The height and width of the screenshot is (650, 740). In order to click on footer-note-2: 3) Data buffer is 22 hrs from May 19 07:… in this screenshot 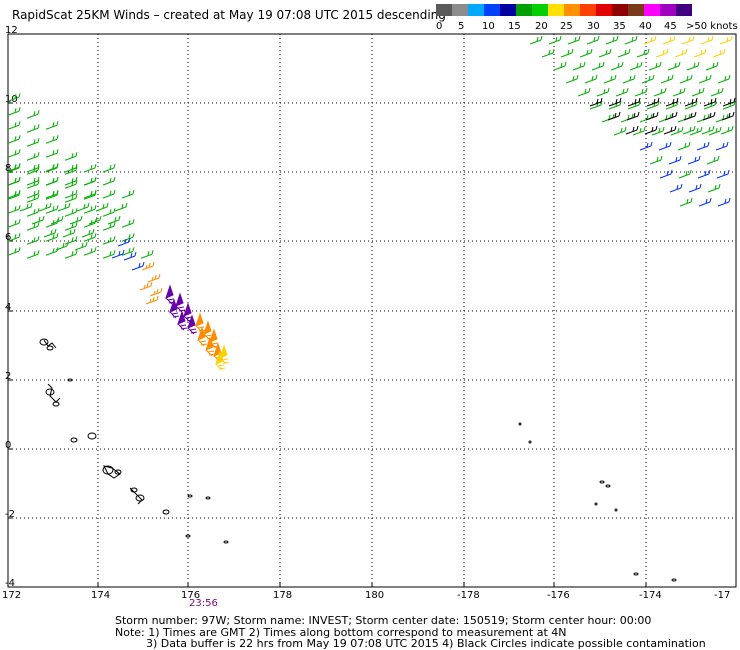, I will do `click(426, 643)`.